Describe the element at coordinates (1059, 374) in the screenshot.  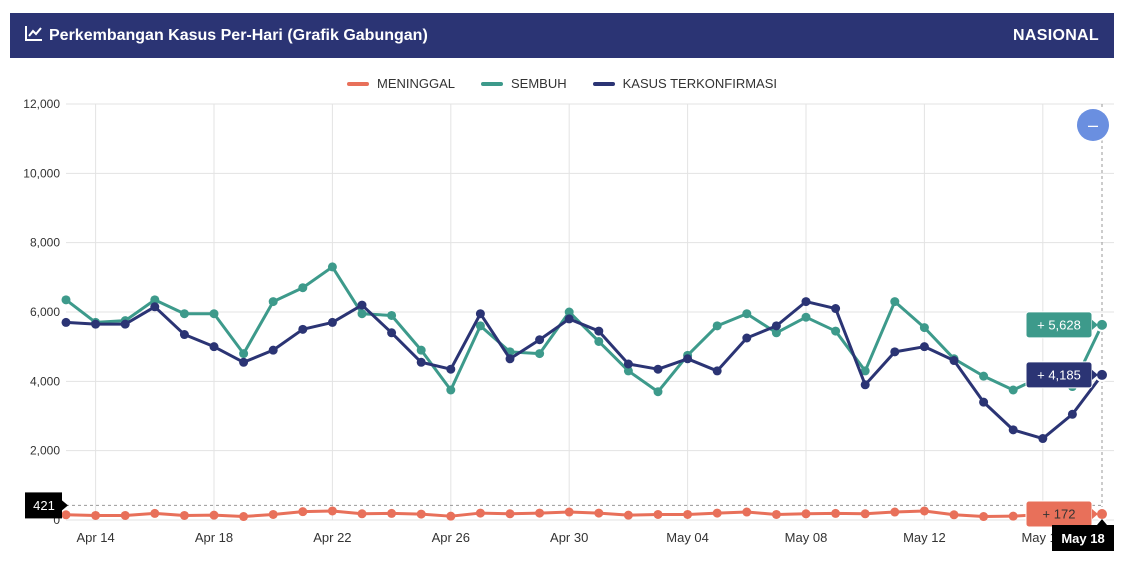
I see `tooltip-value-label: + 4,185` at that location.